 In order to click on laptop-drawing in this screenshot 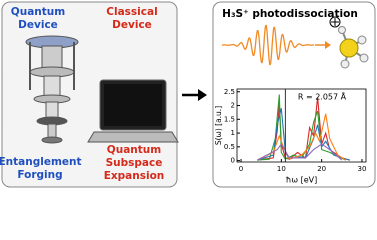, I will do `click(133, 111)`.